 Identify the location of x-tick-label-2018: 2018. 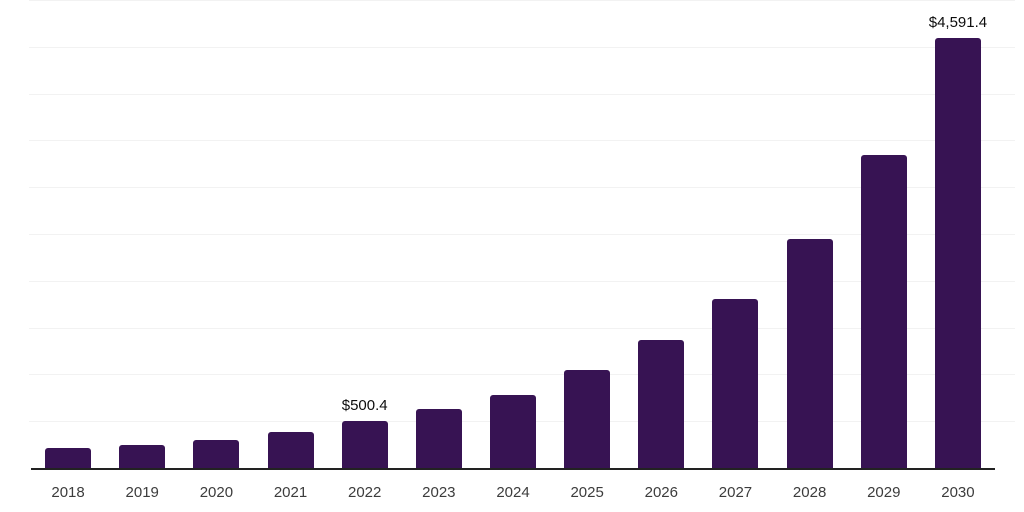
(68, 492).